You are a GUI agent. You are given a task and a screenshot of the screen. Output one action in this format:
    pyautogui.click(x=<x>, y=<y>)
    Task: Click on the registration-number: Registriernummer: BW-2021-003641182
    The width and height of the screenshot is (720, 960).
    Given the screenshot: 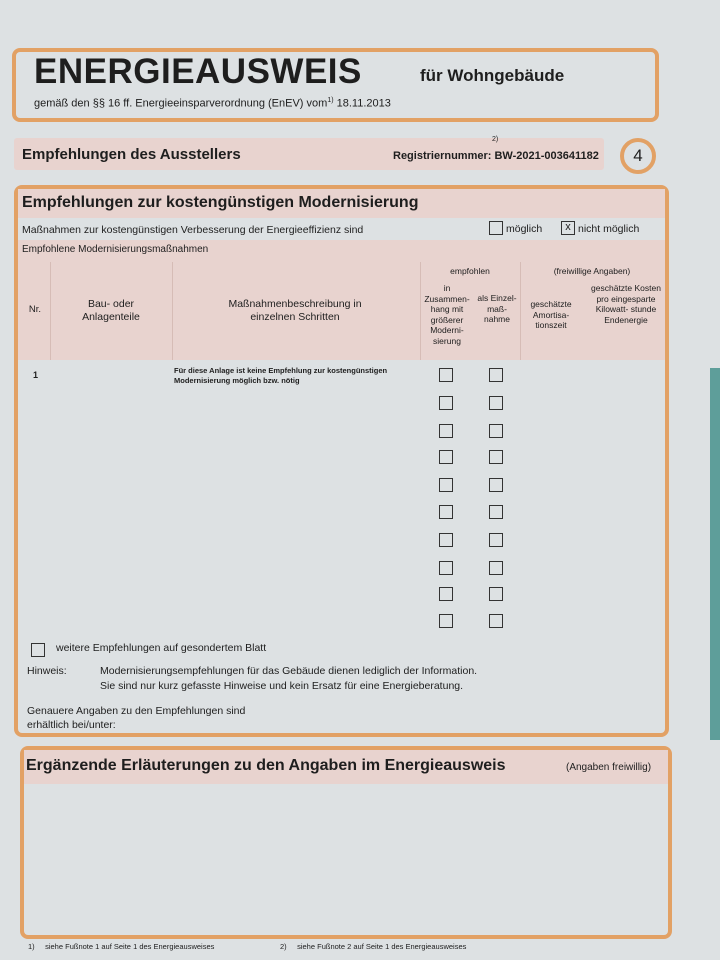 What is the action you would take?
    pyautogui.click(x=496, y=156)
    